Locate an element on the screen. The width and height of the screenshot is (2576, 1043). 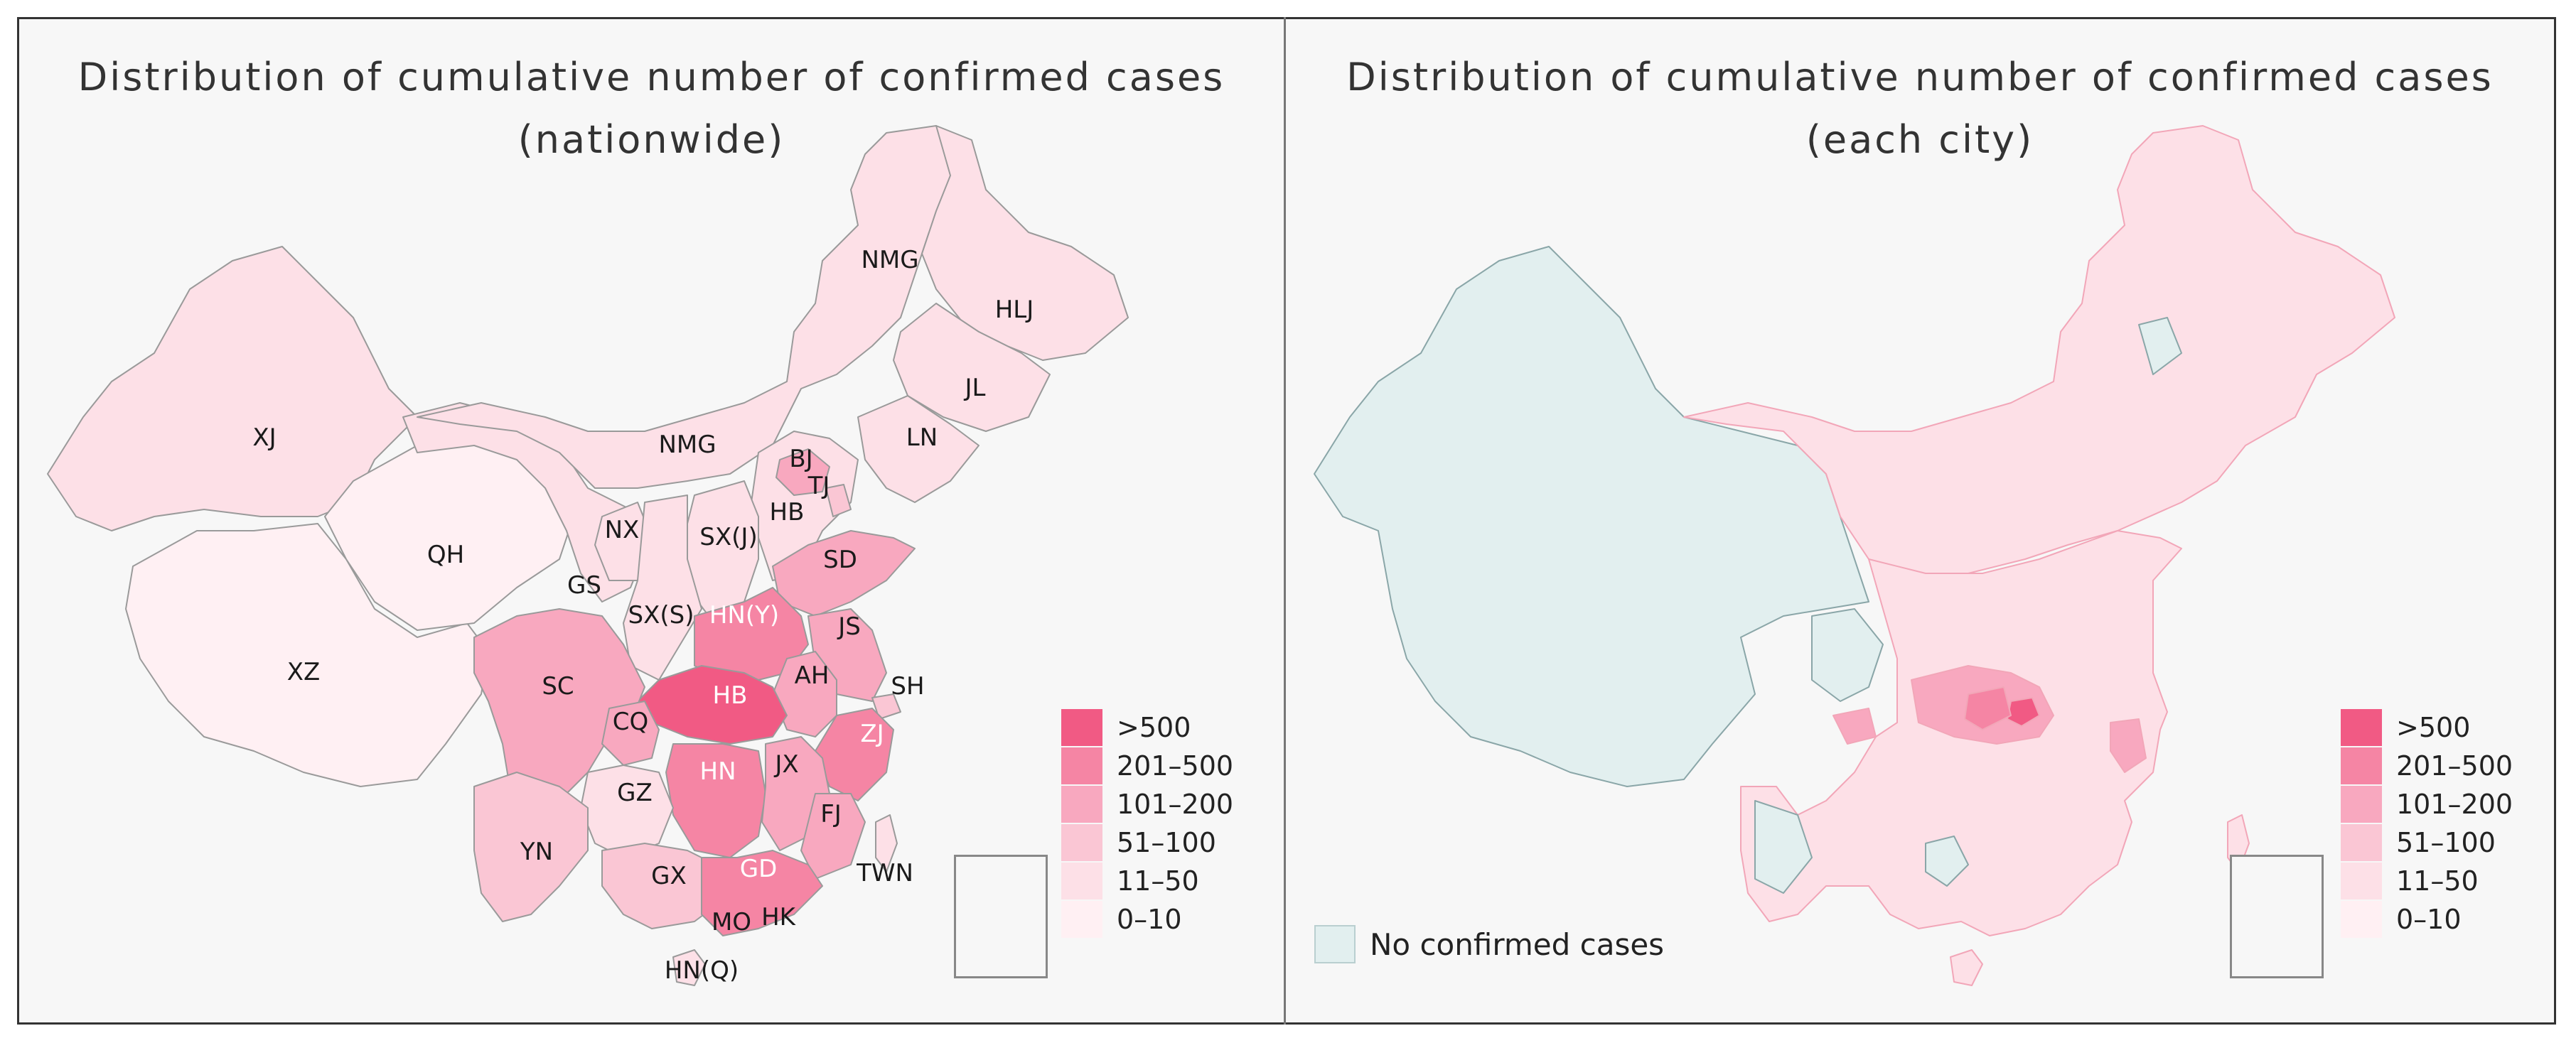
label-sc: SC is located at coordinates (558, 686).